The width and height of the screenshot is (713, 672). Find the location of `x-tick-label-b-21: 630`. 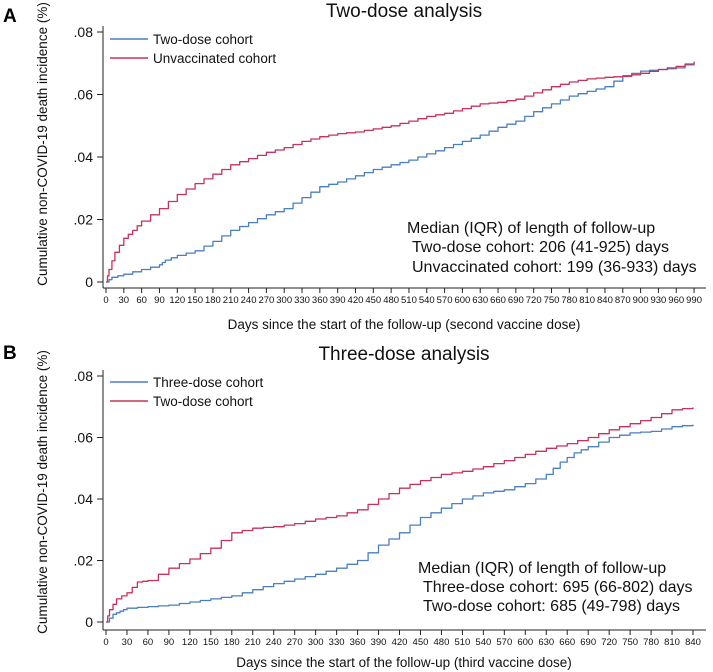

x-tick-label-b-21: 630 is located at coordinates (546, 642).